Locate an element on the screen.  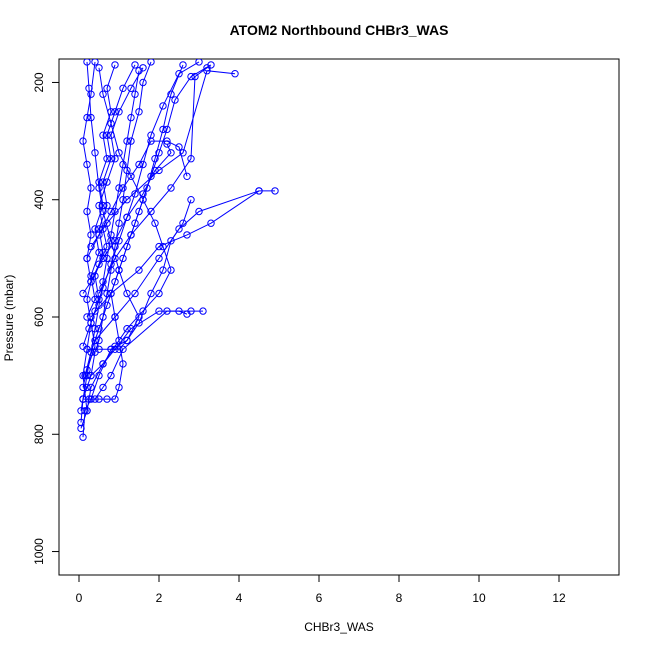
y-tick-label: 400 is located at coordinates (39, 199).